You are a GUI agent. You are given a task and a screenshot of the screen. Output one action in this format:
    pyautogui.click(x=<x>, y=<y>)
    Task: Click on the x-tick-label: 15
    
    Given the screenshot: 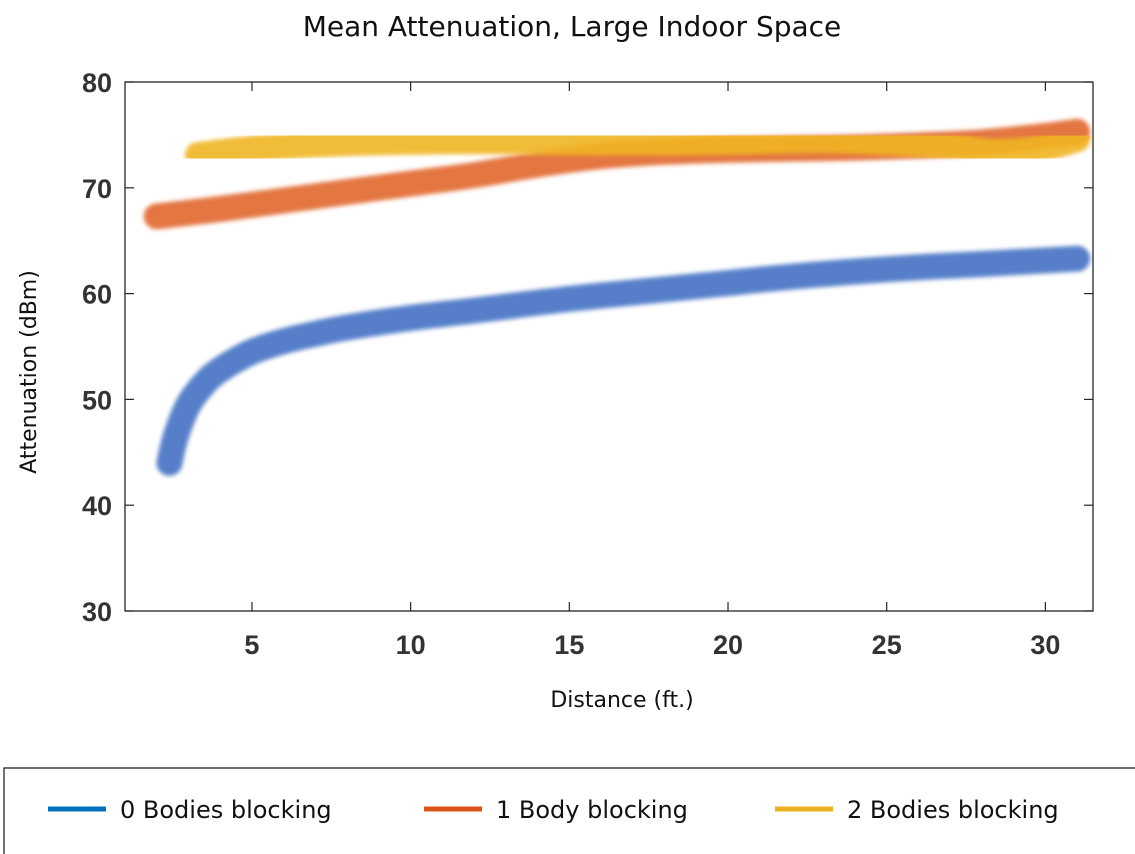 What is the action you would take?
    pyautogui.click(x=569, y=645)
    